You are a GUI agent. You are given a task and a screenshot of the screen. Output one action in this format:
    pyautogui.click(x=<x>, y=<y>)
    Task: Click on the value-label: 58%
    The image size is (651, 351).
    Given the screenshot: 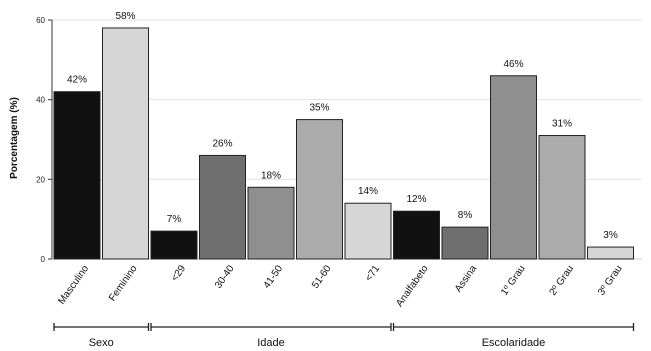 What is the action you would take?
    pyautogui.click(x=125, y=16)
    